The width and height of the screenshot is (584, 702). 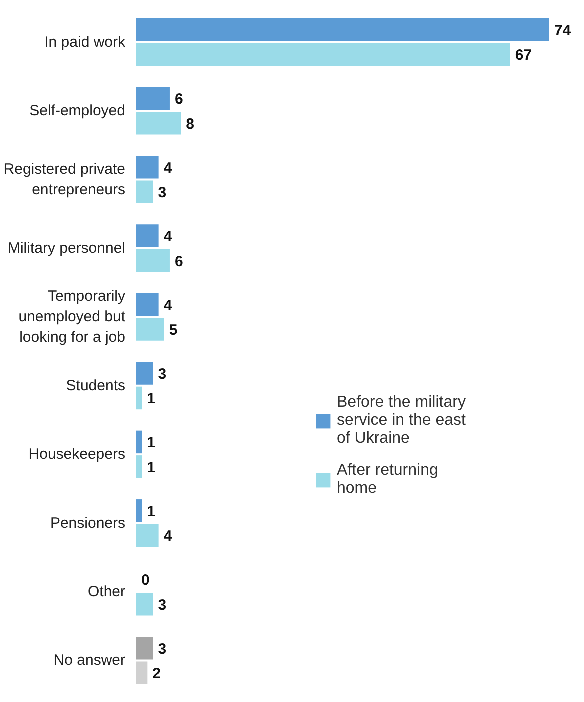 What do you see at coordinates (88, 523) in the screenshot?
I see `y-tick-label: Pensioners` at bounding box center [88, 523].